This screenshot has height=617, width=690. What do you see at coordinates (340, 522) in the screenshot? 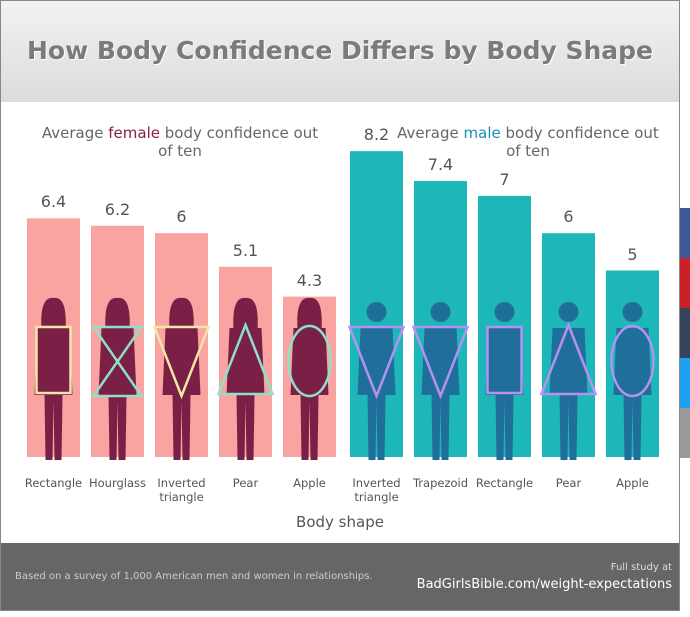
I see `x-axis-label: Body shape` at bounding box center [340, 522].